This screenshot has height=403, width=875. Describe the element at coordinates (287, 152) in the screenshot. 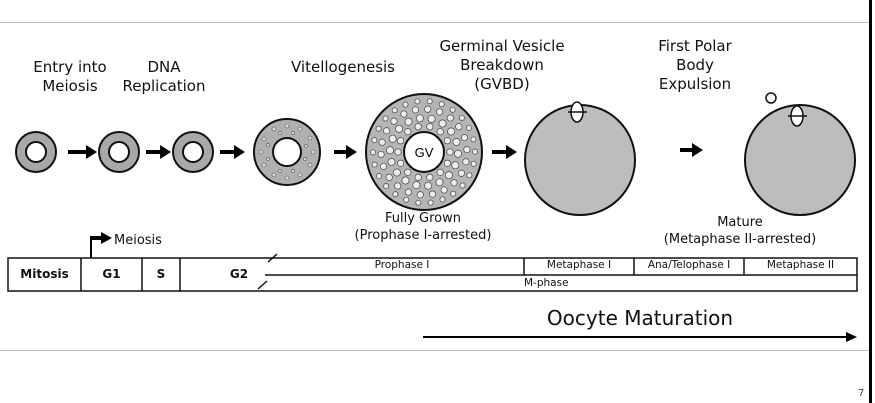

I see `oocyte-vitellogenic` at that location.